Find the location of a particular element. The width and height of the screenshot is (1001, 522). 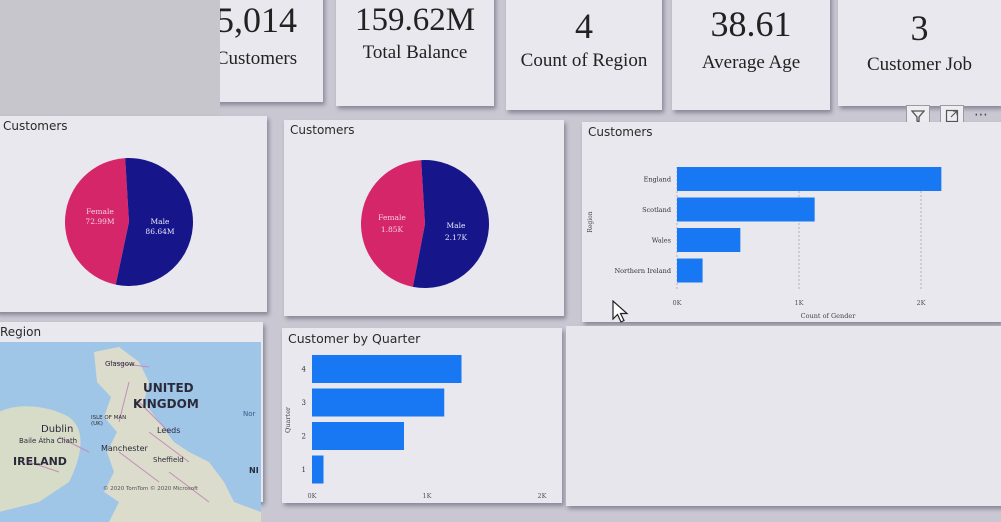

kpi-label: Total Balance is located at coordinates (415, 52).